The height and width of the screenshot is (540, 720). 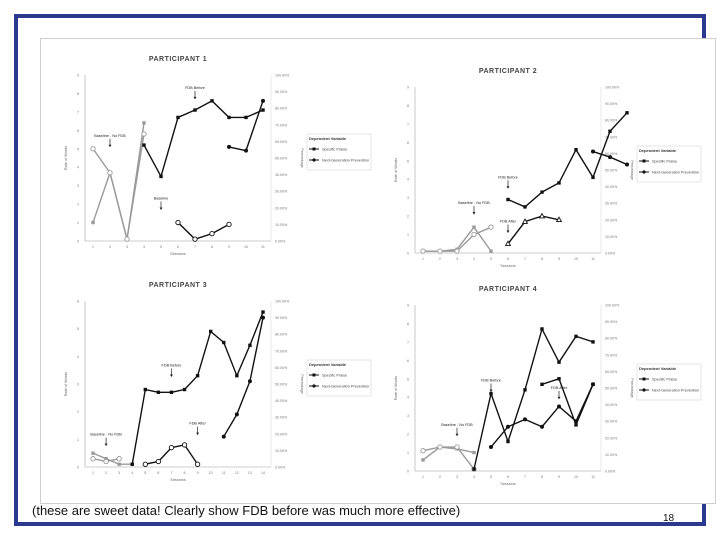 I want to click on y-tick-label: 6, so click(x=408, y=361).